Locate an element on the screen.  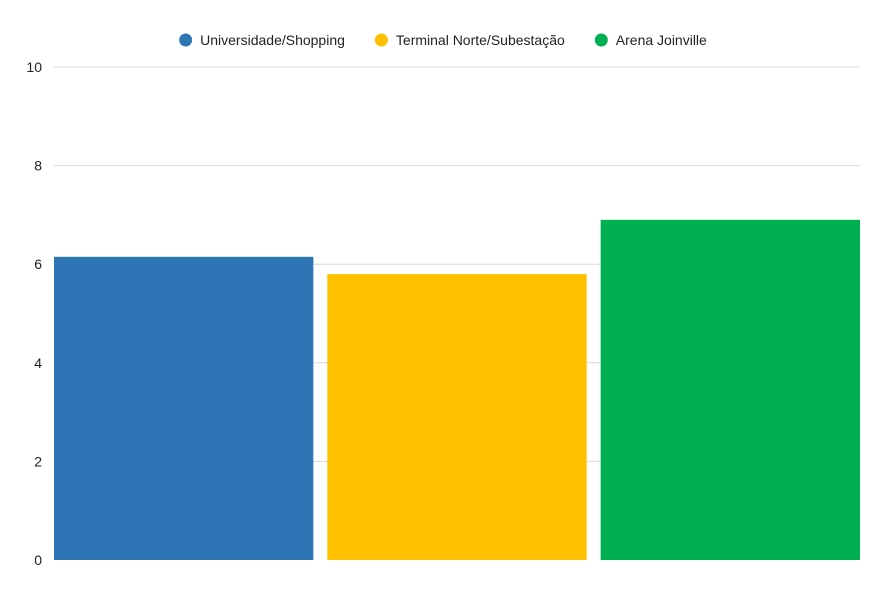
y-tick-label: 8 is located at coordinates (38, 166).